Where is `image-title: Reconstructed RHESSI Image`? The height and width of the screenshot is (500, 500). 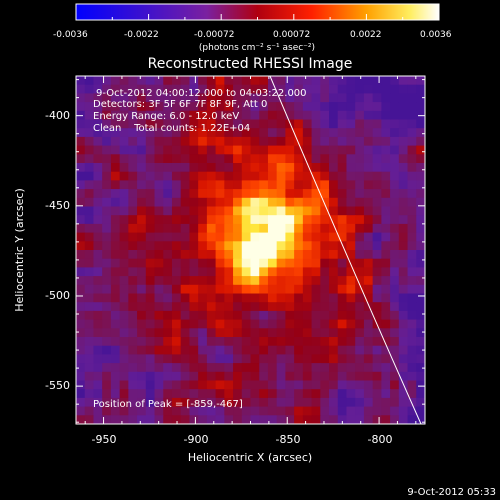
image-title: Reconstructed RHESSI Image is located at coordinates (250, 64).